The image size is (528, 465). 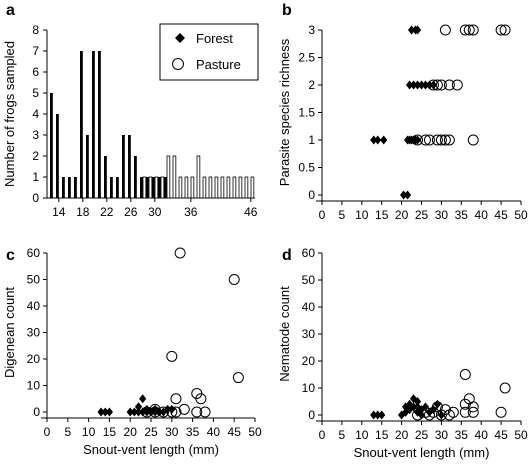 What do you see at coordinates (309, 361) in the screenshot?
I see `d-y-tick-label: 20` at bounding box center [309, 361].